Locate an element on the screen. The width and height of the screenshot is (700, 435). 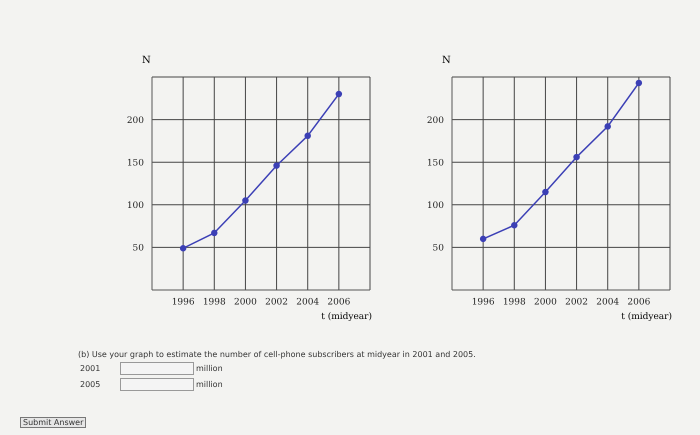
text: 2001 is located at coordinates (90, 368).